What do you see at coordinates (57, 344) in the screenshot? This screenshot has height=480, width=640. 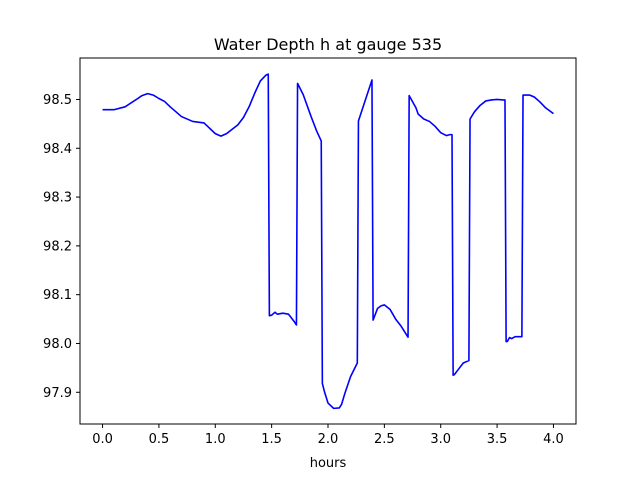 I see `y-tick-label: 98.0` at bounding box center [57, 344].